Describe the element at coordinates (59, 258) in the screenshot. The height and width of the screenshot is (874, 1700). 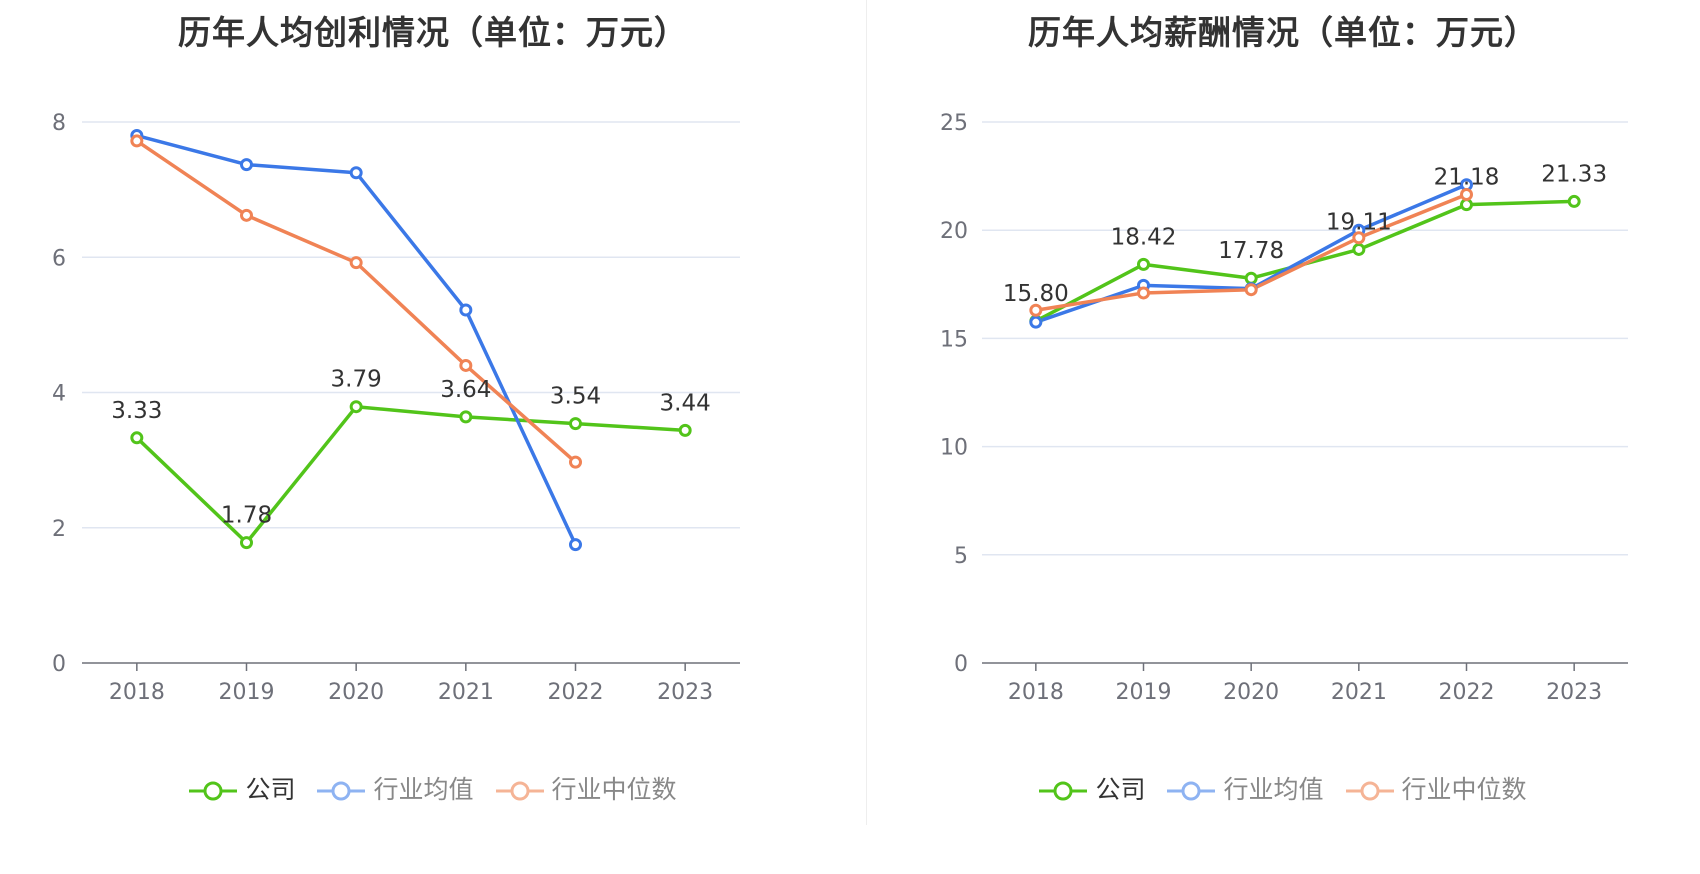
I see `y-tick-label: 6` at that location.